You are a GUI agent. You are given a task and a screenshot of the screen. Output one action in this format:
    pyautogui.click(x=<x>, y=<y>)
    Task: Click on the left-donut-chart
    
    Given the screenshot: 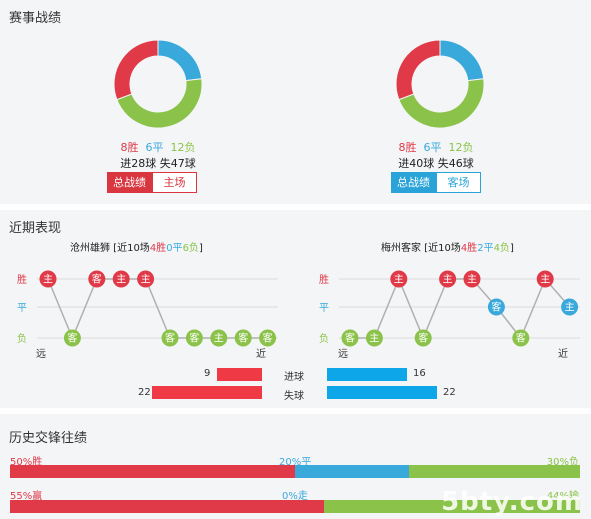 What is the action you would take?
    pyautogui.click(x=158, y=84)
    